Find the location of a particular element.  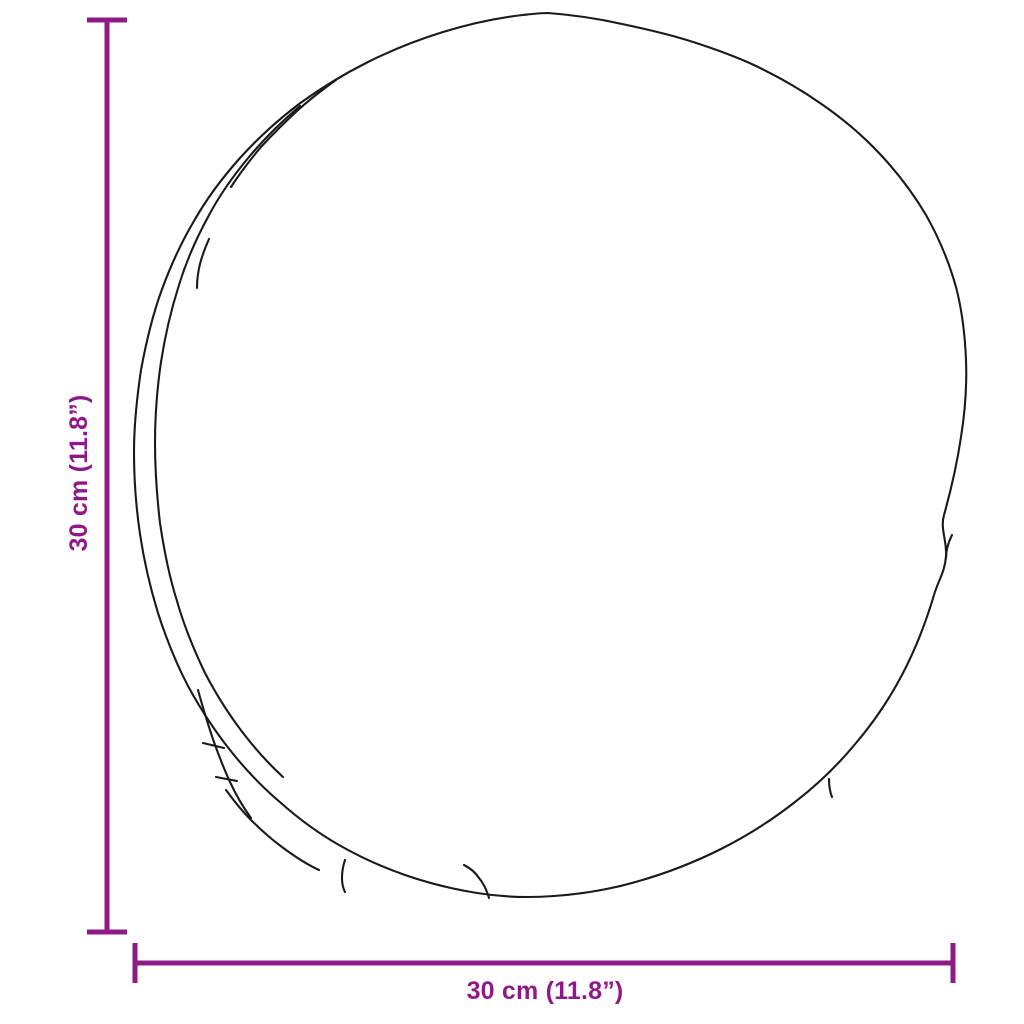

mirror-rim-inner-lower-left is located at coordinates (272, 830).